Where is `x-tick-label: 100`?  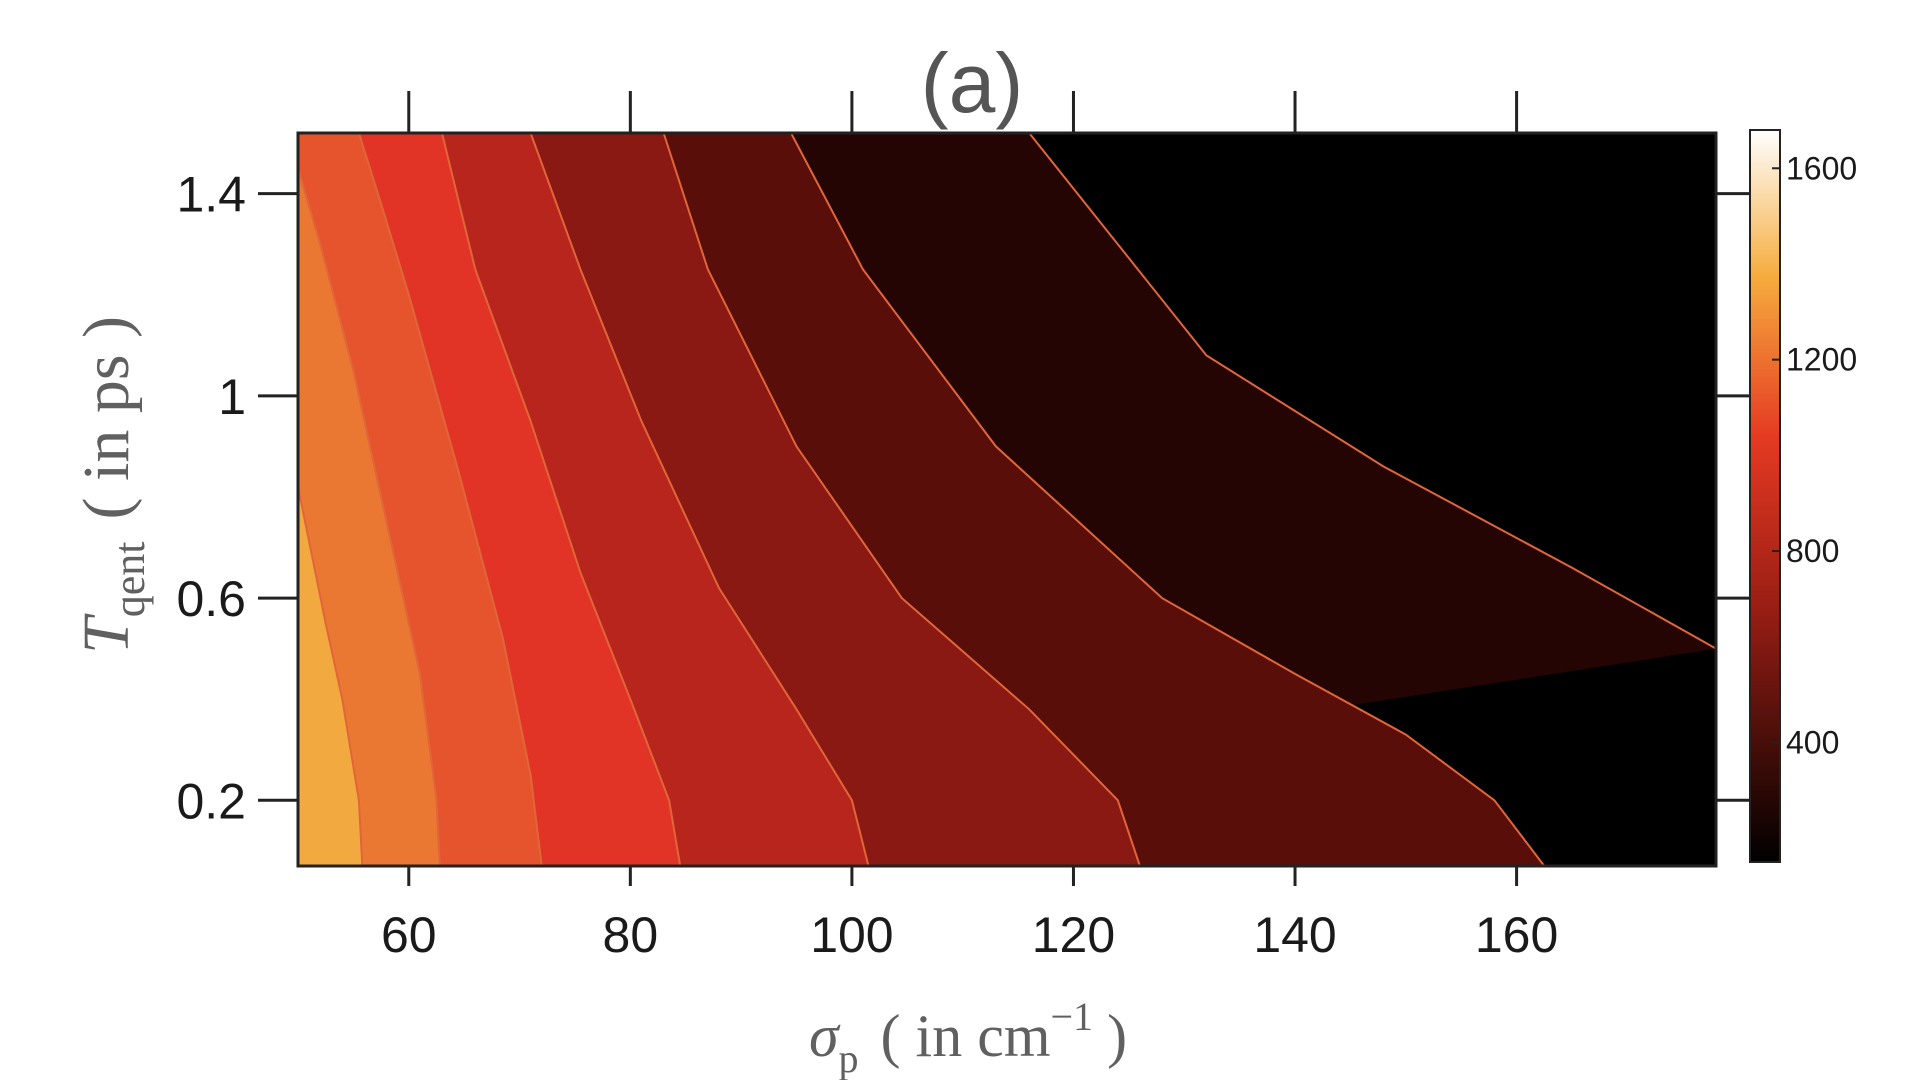
x-tick-label: 100 is located at coordinates (851, 935).